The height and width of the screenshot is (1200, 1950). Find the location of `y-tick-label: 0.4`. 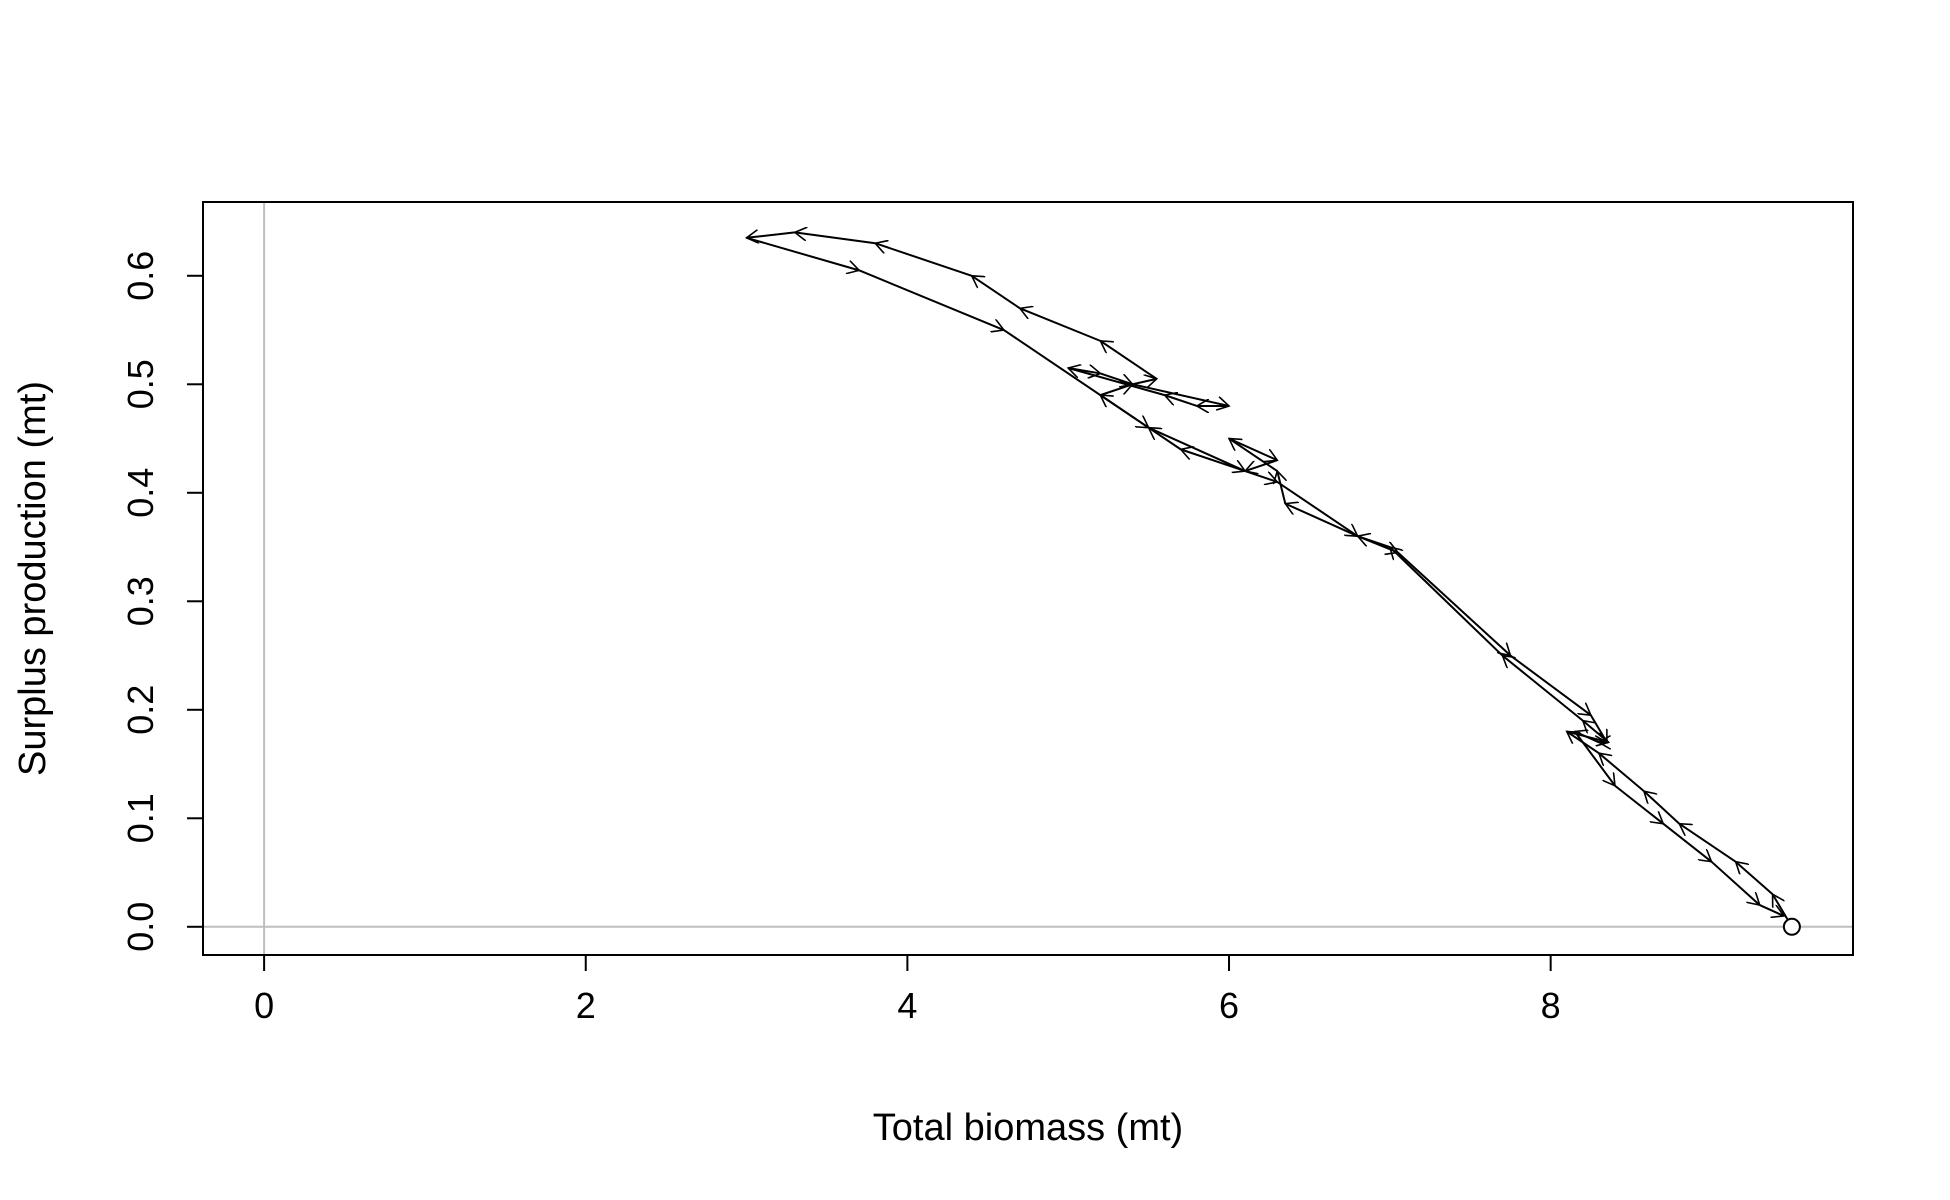

y-tick-label: 0.4 is located at coordinates (140, 493).